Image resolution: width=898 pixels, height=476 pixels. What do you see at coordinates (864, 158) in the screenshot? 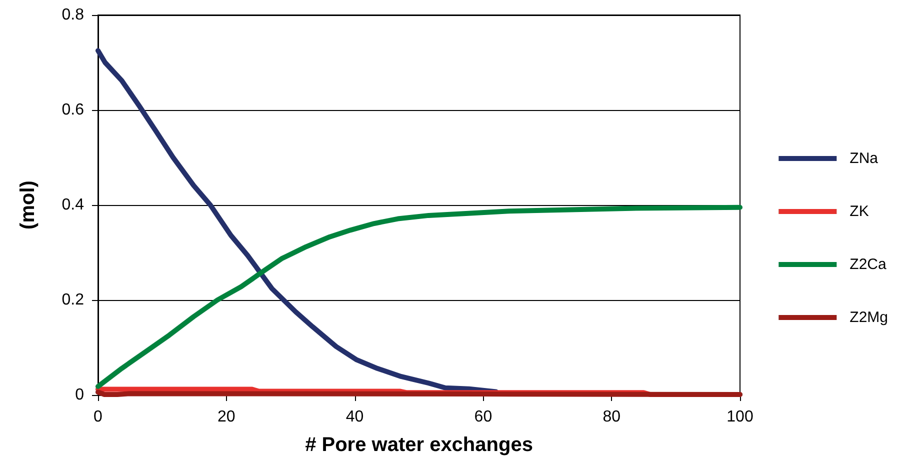
I see `legend-label: ZNa` at bounding box center [864, 158].